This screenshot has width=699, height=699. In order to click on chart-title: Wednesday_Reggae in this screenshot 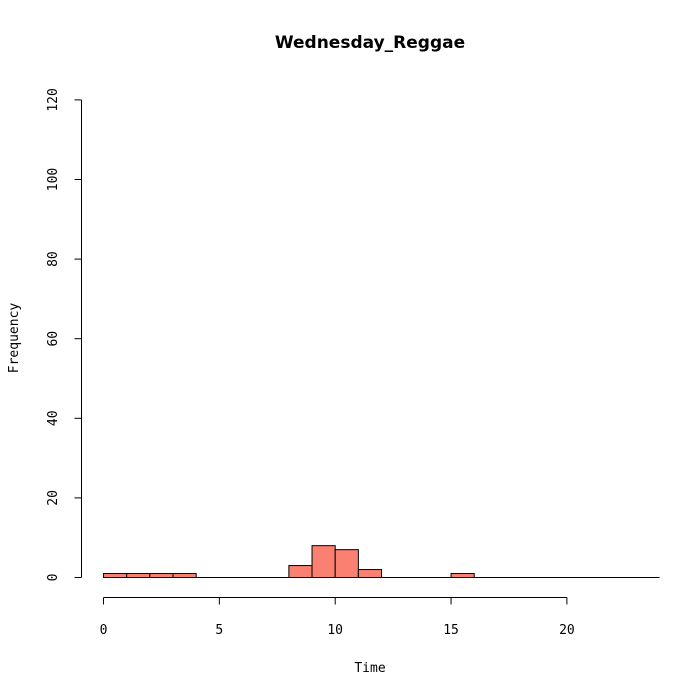, I will do `click(370, 43)`.